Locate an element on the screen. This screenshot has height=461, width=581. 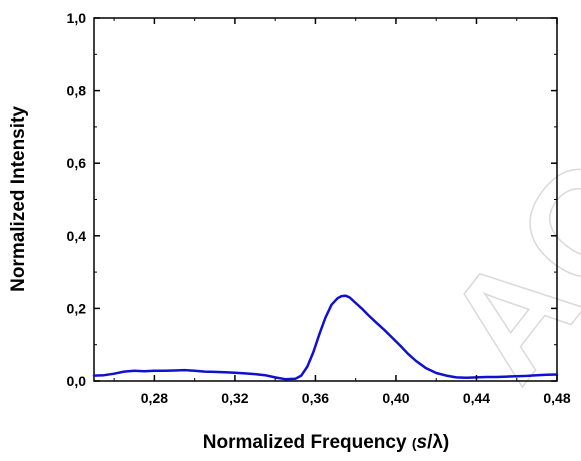
y-tick-label: 0,0 is located at coordinates (77, 381).